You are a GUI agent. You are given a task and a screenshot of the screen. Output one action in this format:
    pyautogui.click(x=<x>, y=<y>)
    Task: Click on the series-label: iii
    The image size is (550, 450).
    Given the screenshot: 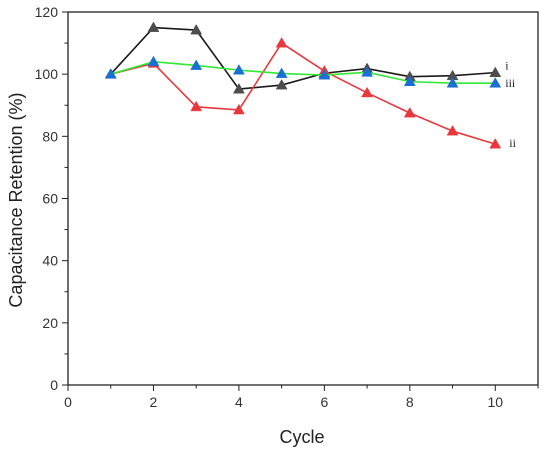 What is the action you would take?
    pyautogui.click(x=510, y=83)
    